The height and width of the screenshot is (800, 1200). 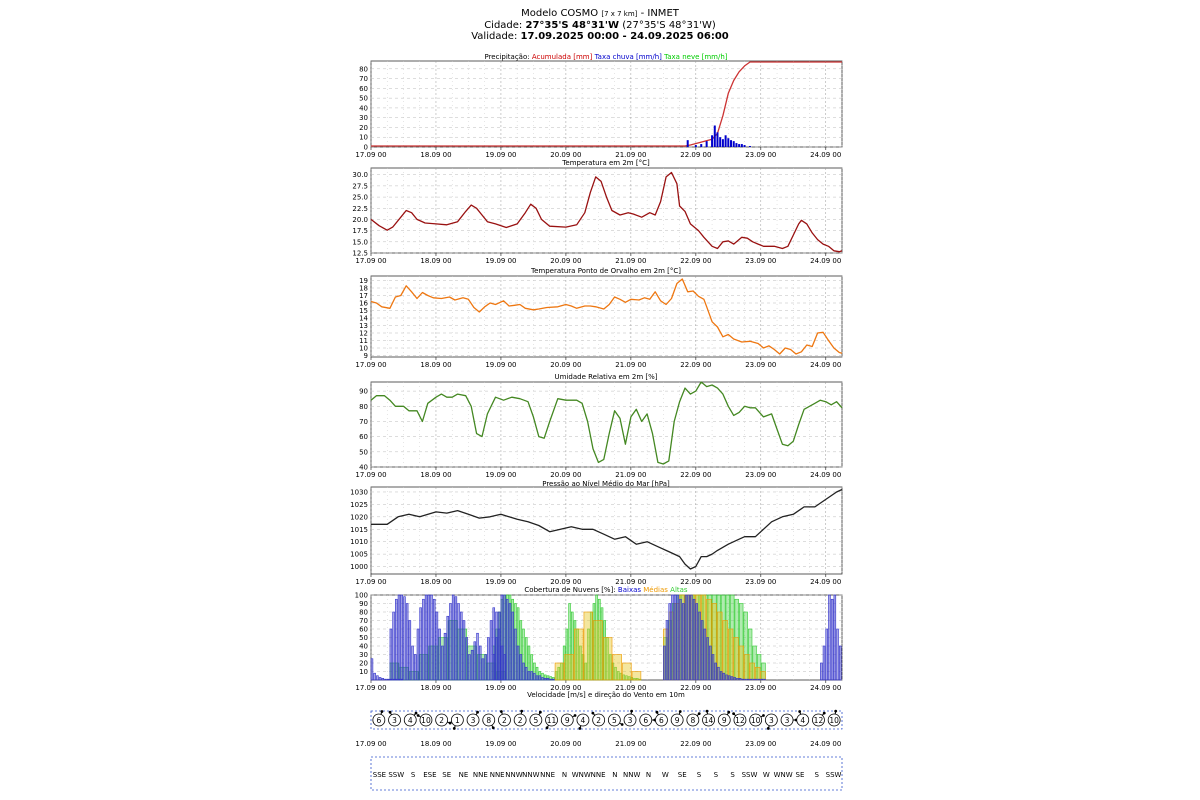 I want to click on wind-speed-value: 9, so click(x=567, y=720).